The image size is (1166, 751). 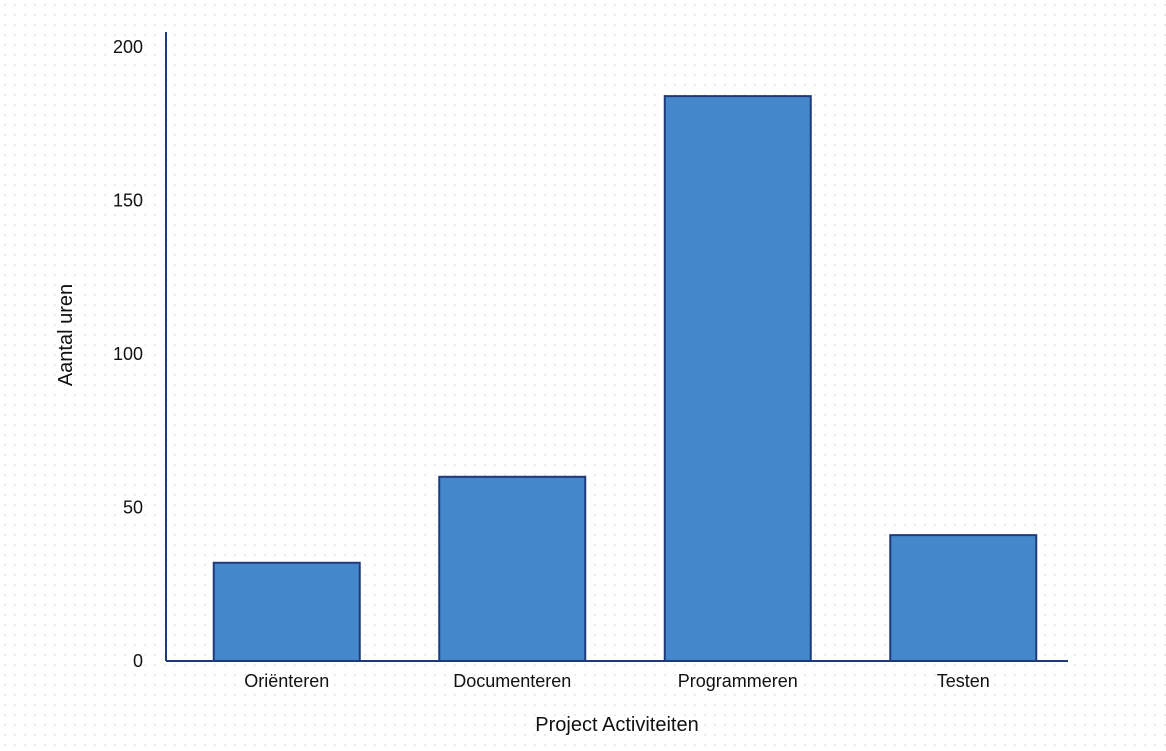 What do you see at coordinates (286, 681) in the screenshot?
I see `x-category-label: Oriënteren` at bounding box center [286, 681].